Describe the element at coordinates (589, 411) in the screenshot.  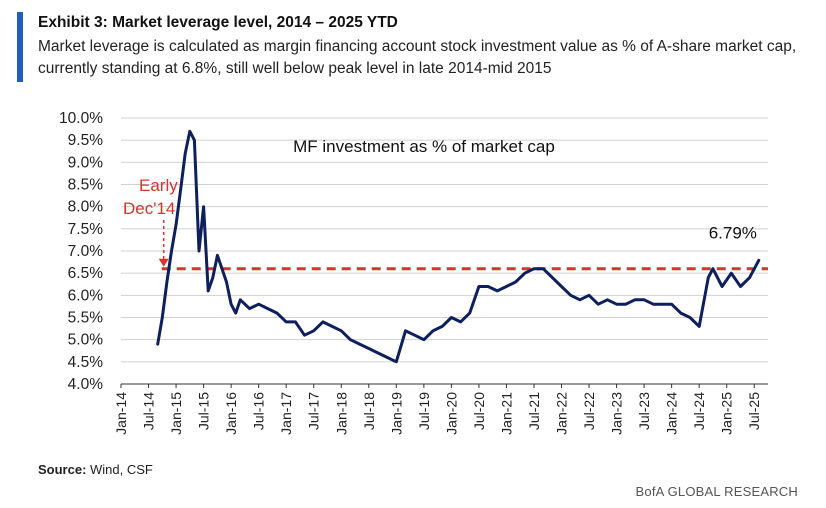
I see `x-tick-label: Jul-22` at that location.